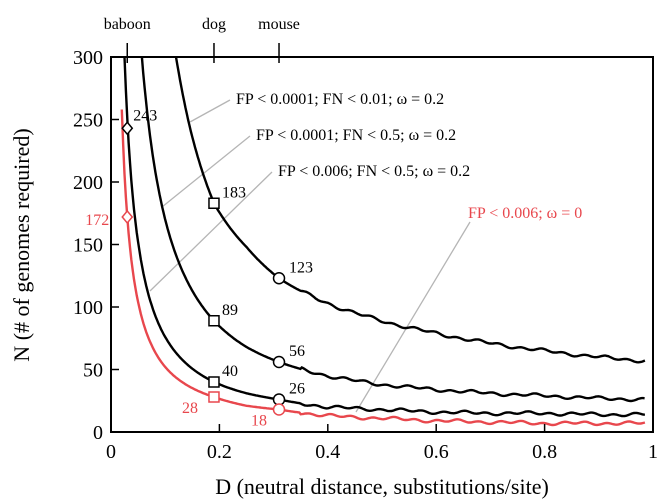  I want to click on y-tick-label: 100, so click(88, 308).